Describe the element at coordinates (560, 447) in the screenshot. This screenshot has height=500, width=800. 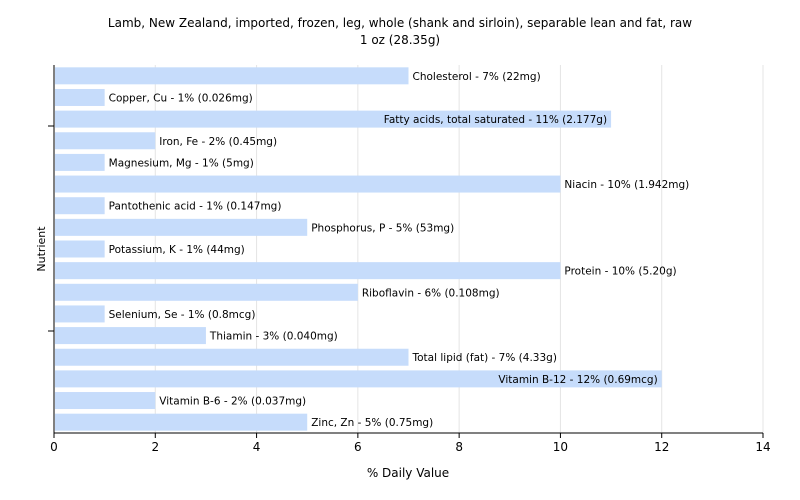
I see `x-tick-label: 10` at that location.